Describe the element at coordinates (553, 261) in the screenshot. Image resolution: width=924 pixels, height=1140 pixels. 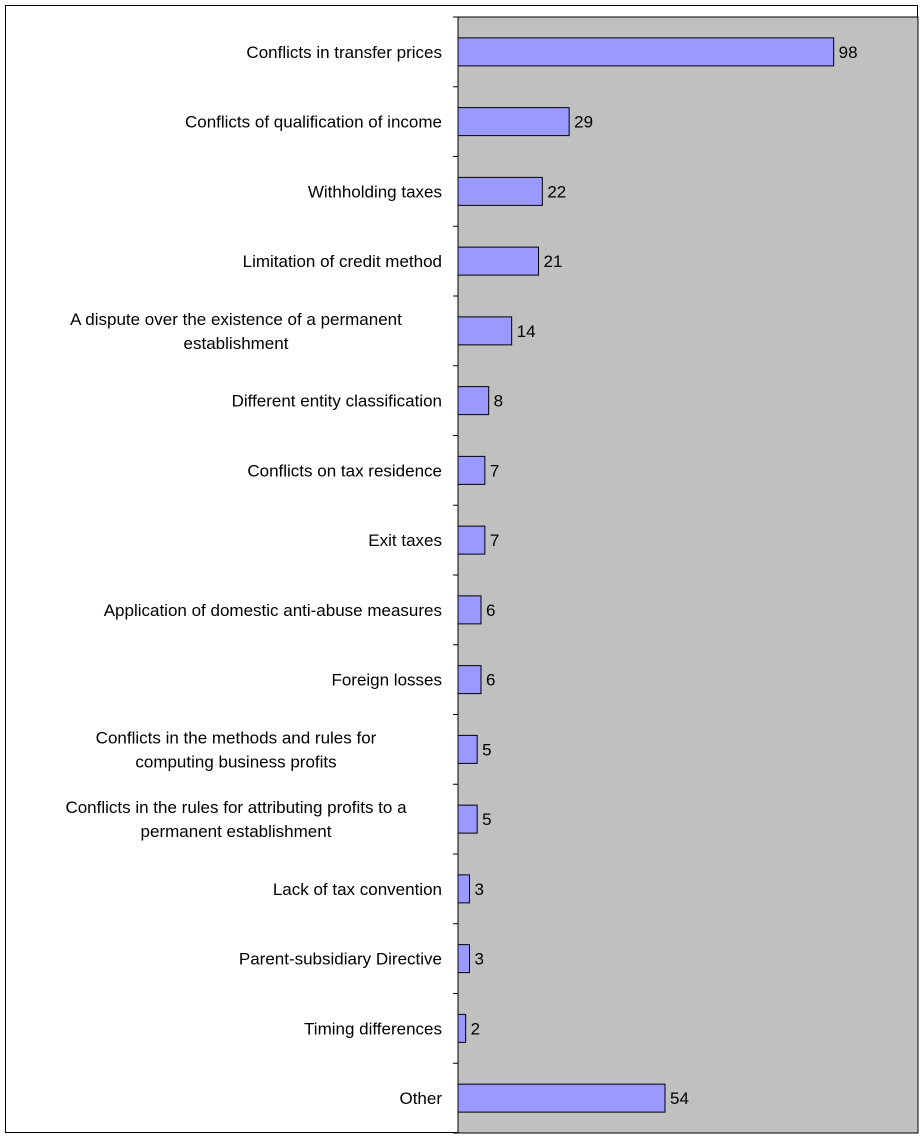
I see `data-label: 21` at that location.